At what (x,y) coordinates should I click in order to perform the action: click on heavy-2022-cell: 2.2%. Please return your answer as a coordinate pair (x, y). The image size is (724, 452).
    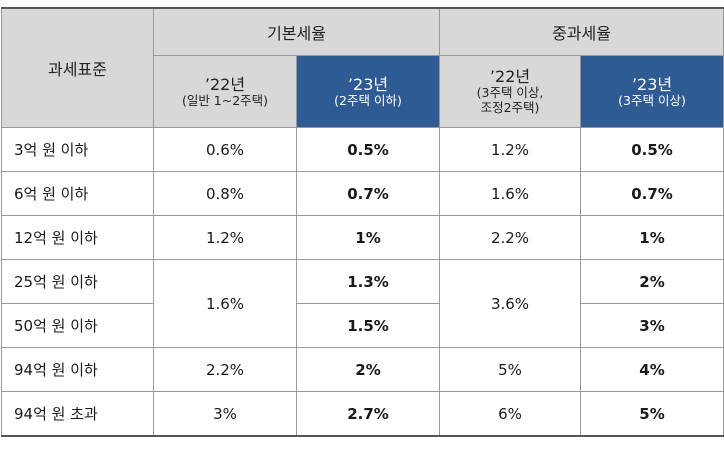
    Looking at the image, I should click on (510, 237).